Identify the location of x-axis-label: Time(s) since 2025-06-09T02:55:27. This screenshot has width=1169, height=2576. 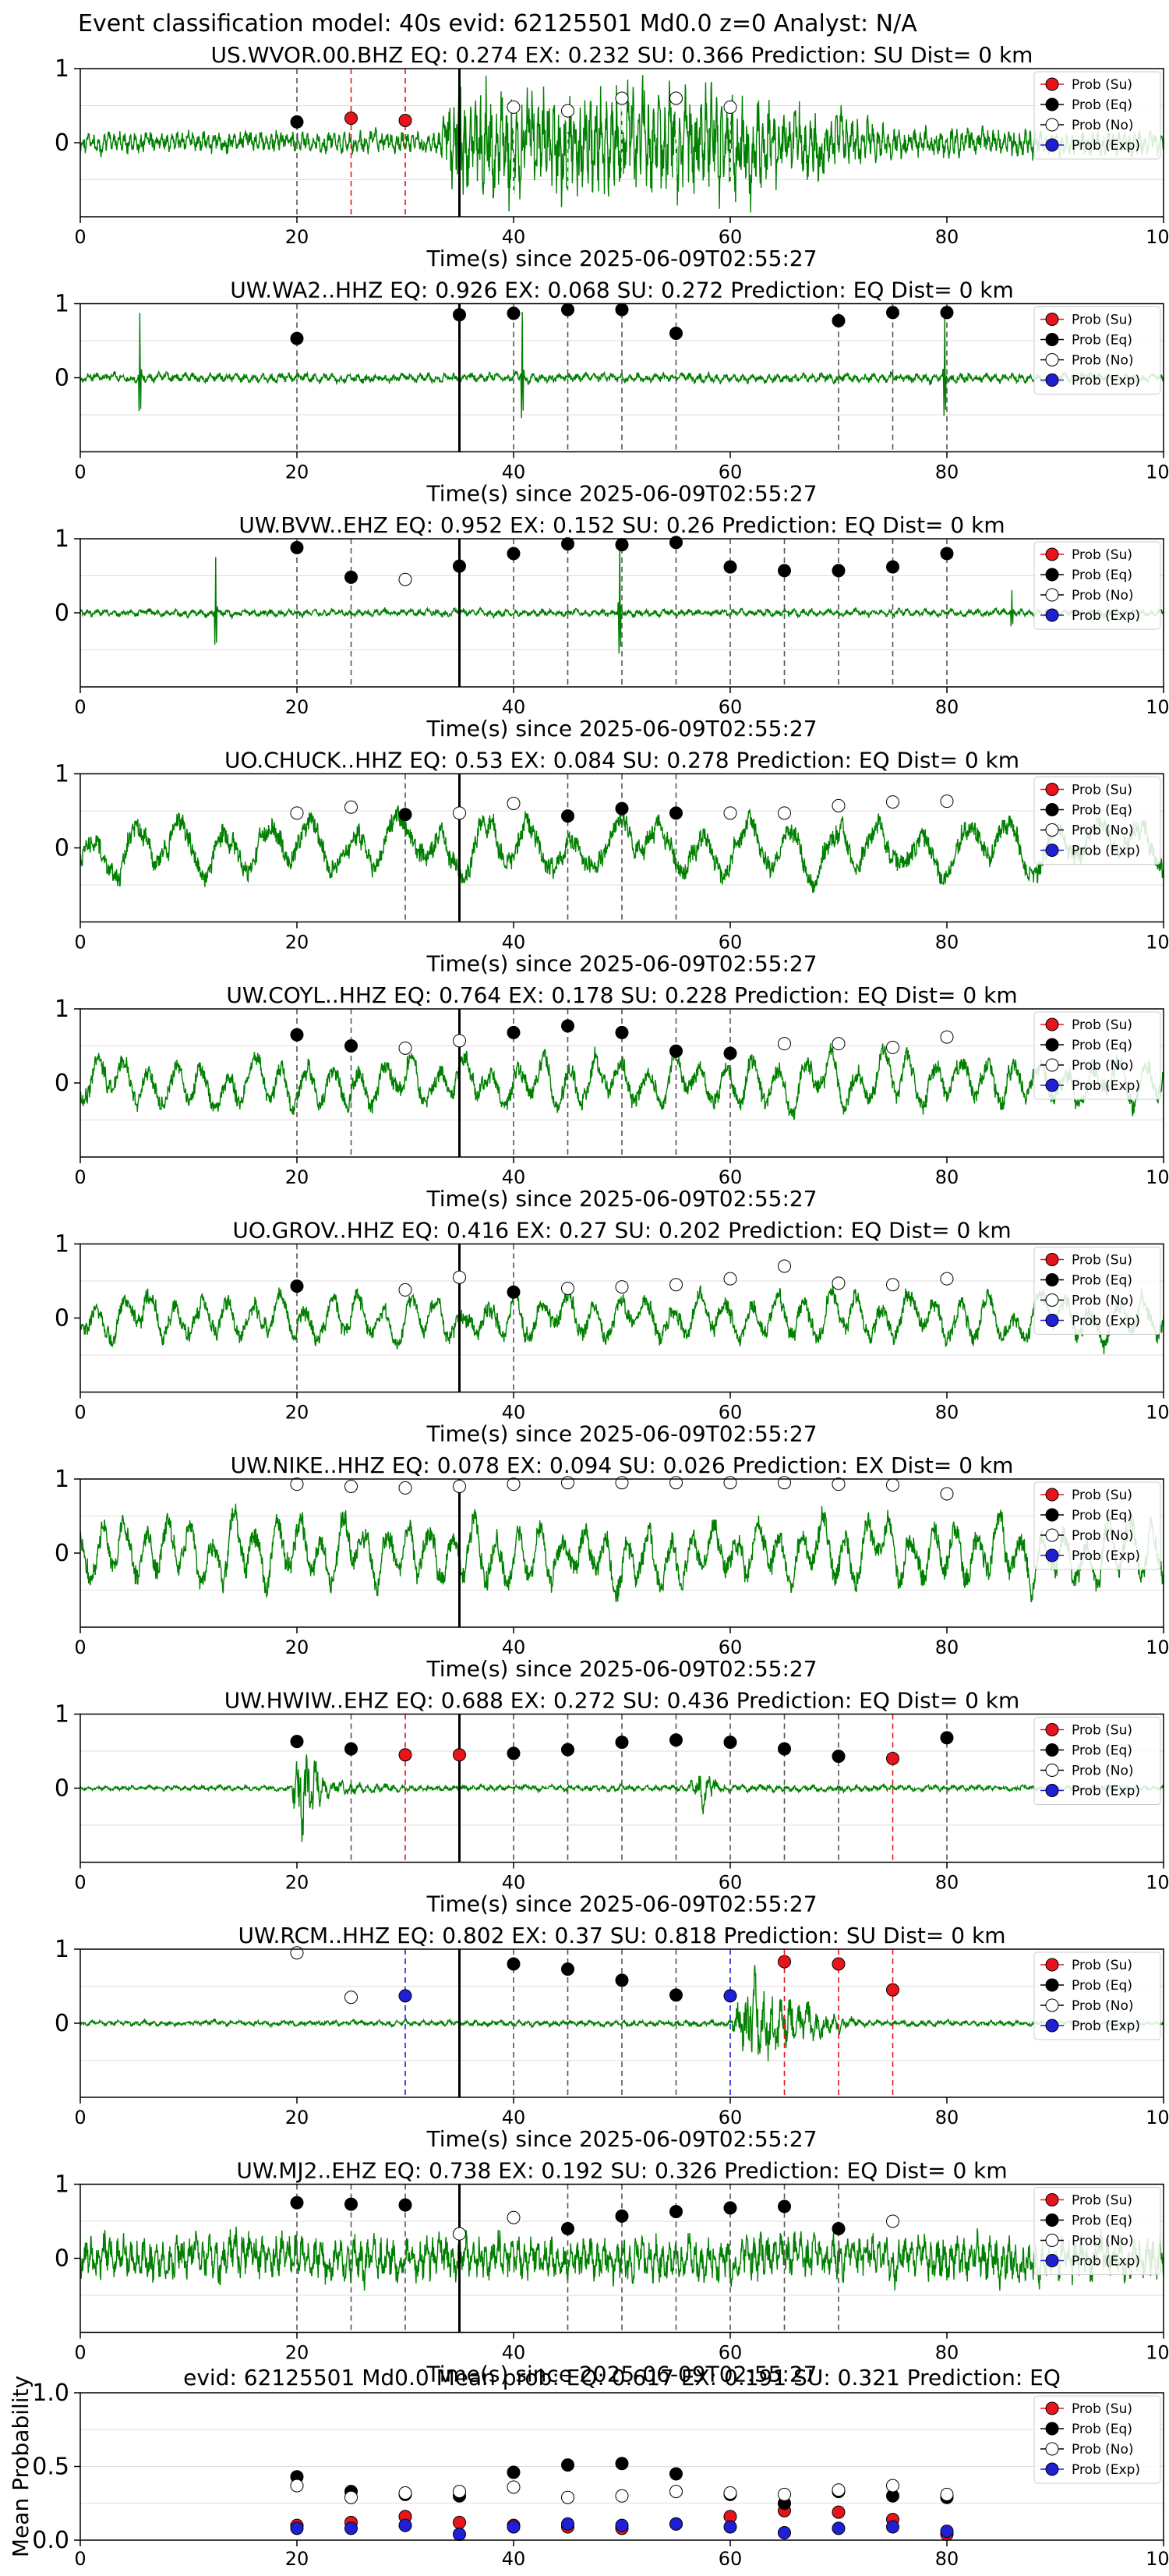
(621, 964).